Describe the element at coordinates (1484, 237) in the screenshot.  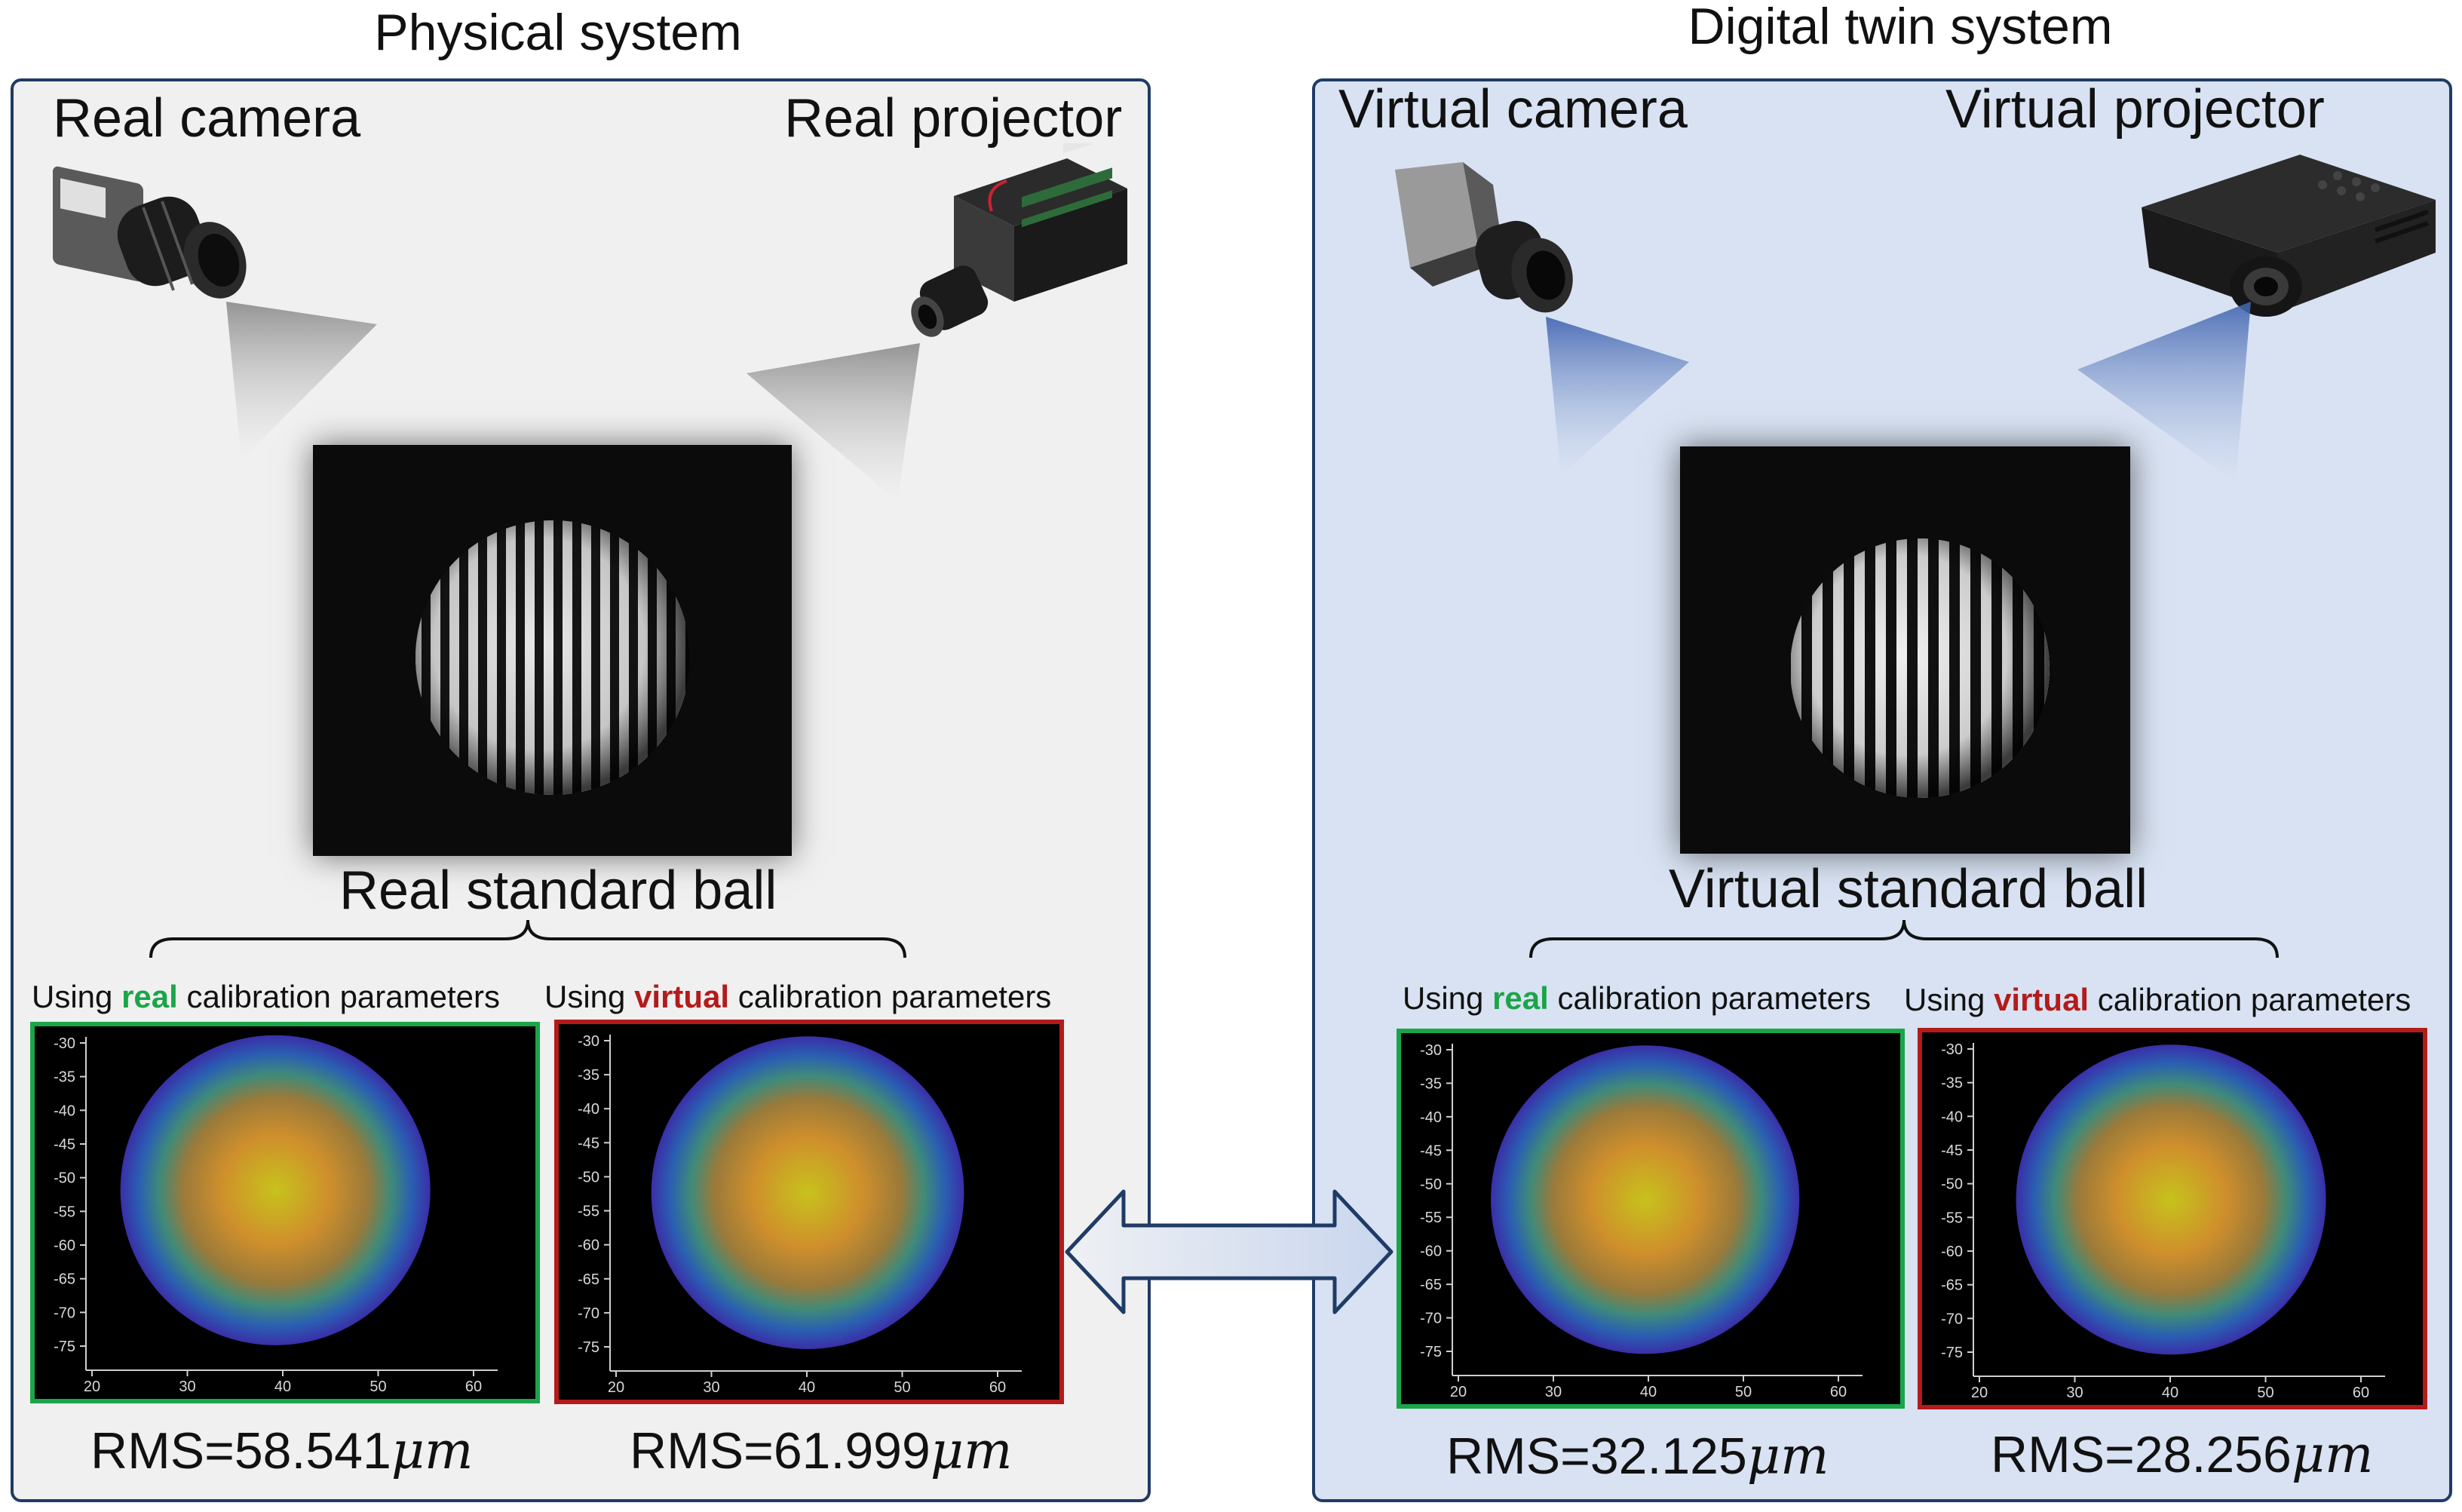
I see `virtual-camera-icon` at that location.